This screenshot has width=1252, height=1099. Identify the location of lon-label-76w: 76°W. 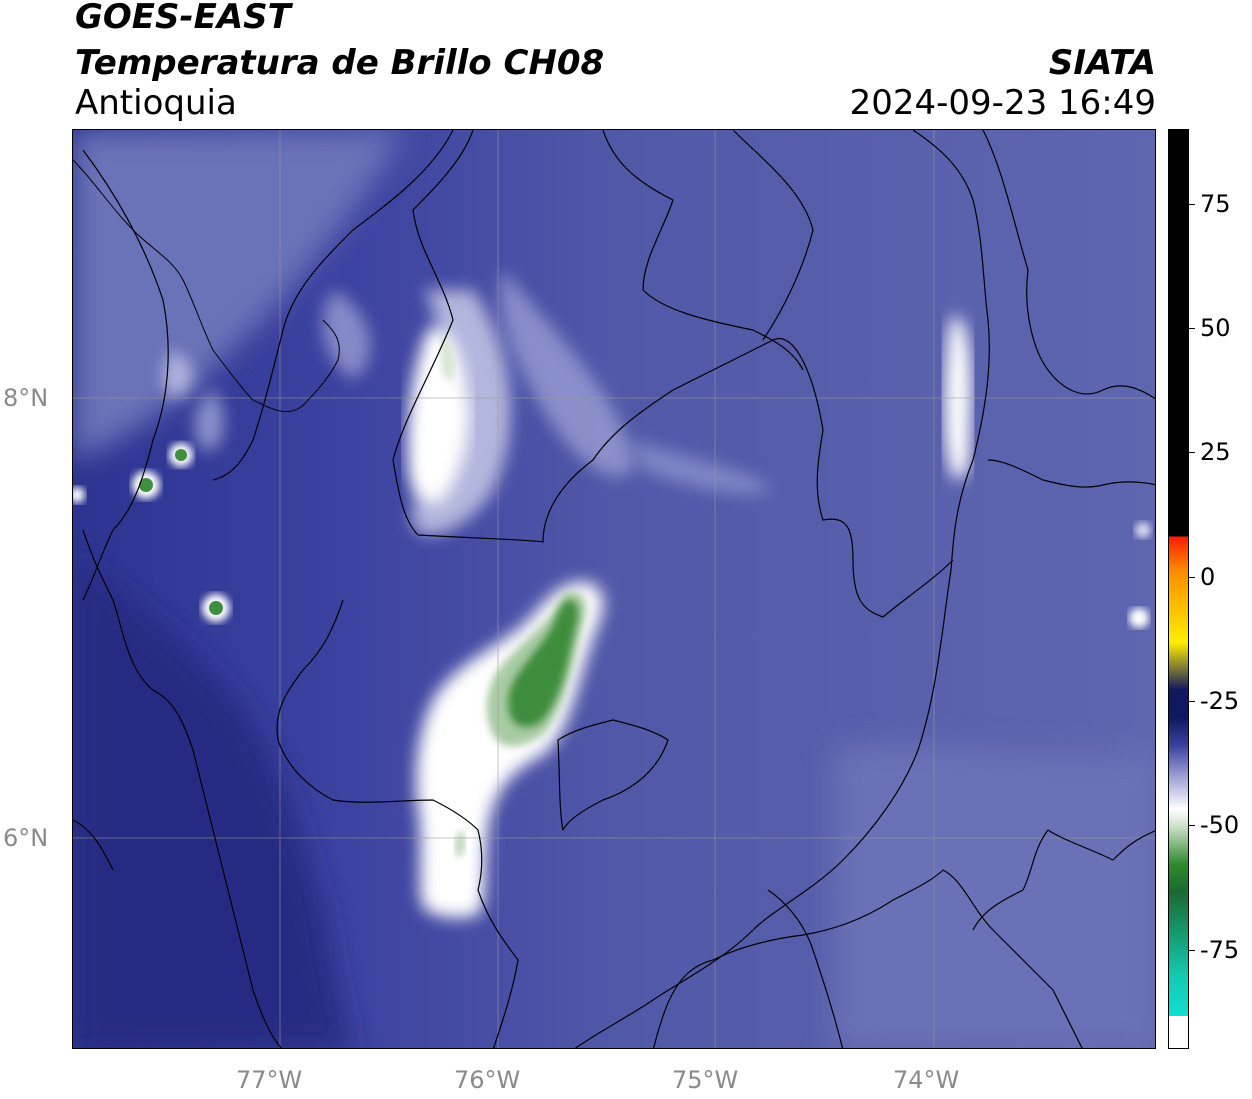
(487, 1080).